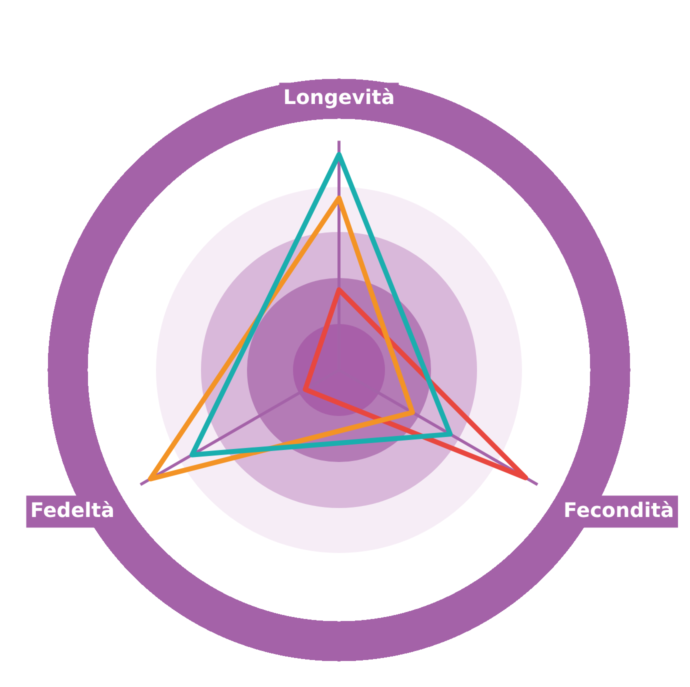 This screenshot has height=687, width=690. Describe the element at coordinates (72, 510) in the screenshot. I see `spoke-label: Fedeltà` at that location.